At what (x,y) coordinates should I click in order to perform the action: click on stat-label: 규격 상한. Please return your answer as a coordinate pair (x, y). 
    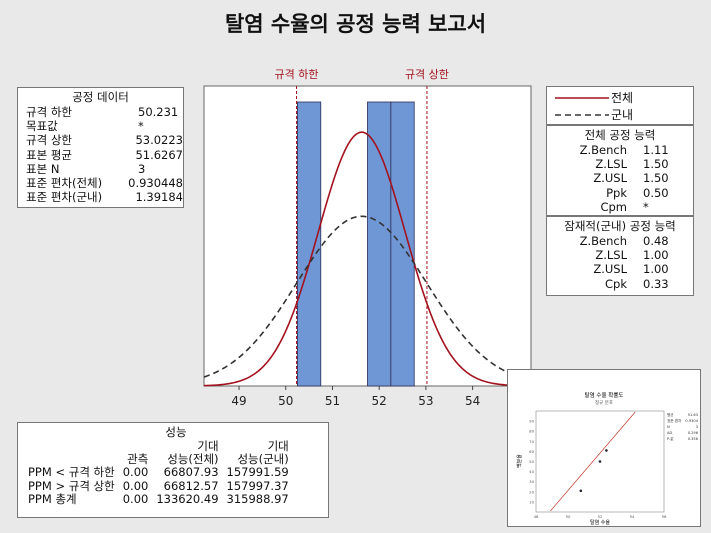
    Looking at the image, I should click on (49, 140).